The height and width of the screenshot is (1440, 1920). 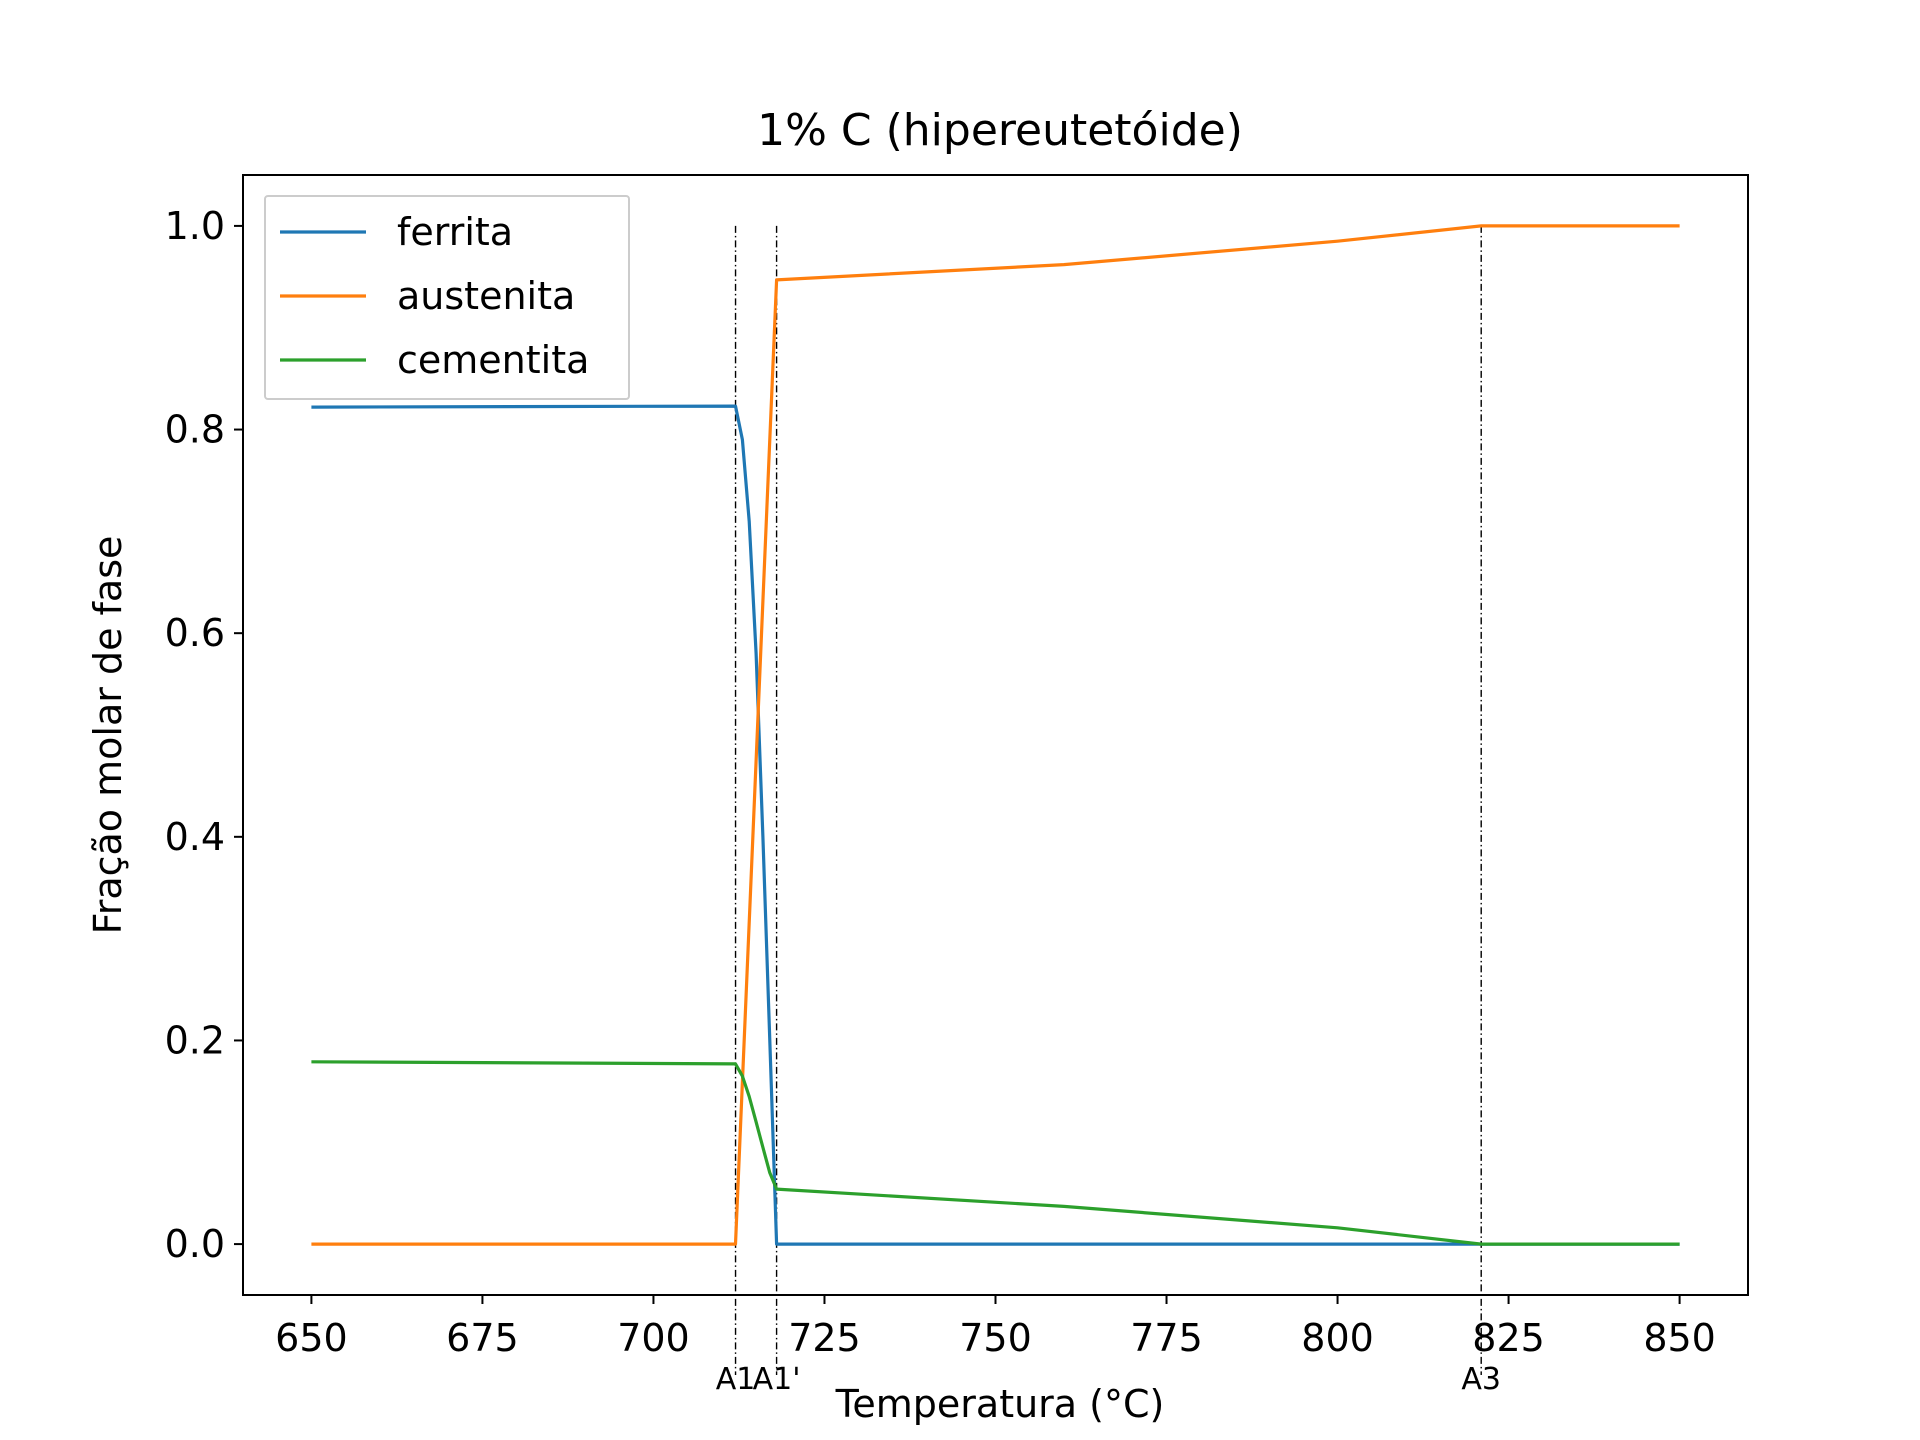 I want to click on y-tick-label: 0.2, so click(x=195, y=1040).